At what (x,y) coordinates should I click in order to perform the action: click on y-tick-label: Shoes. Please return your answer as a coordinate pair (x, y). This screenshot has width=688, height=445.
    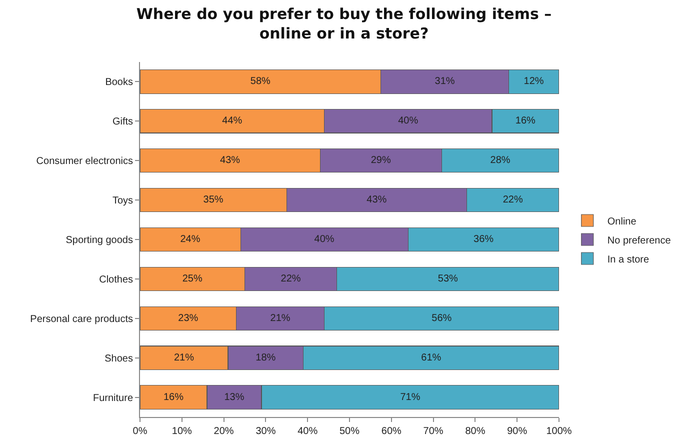
    Looking at the image, I should click on (118, 358).